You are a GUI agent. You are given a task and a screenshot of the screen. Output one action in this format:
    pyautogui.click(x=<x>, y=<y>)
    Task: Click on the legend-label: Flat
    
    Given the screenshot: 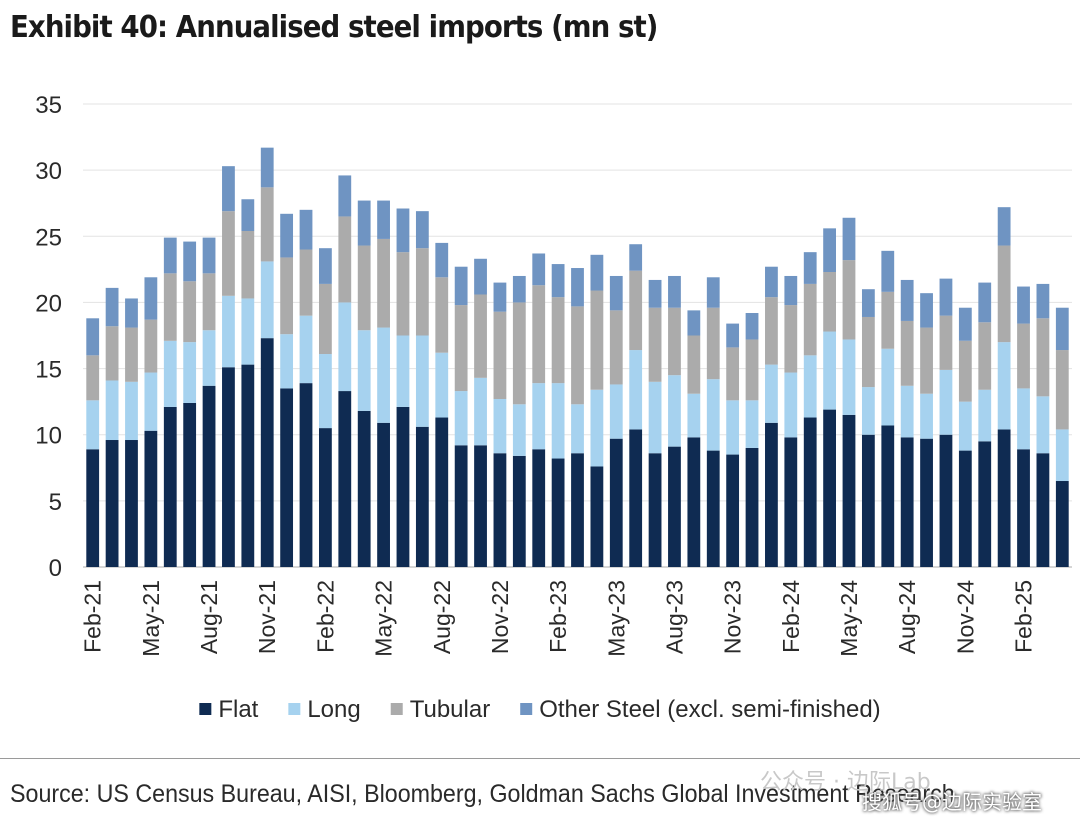 What is the action you would take?
    pyautogui.click(x=238, y=709)
    